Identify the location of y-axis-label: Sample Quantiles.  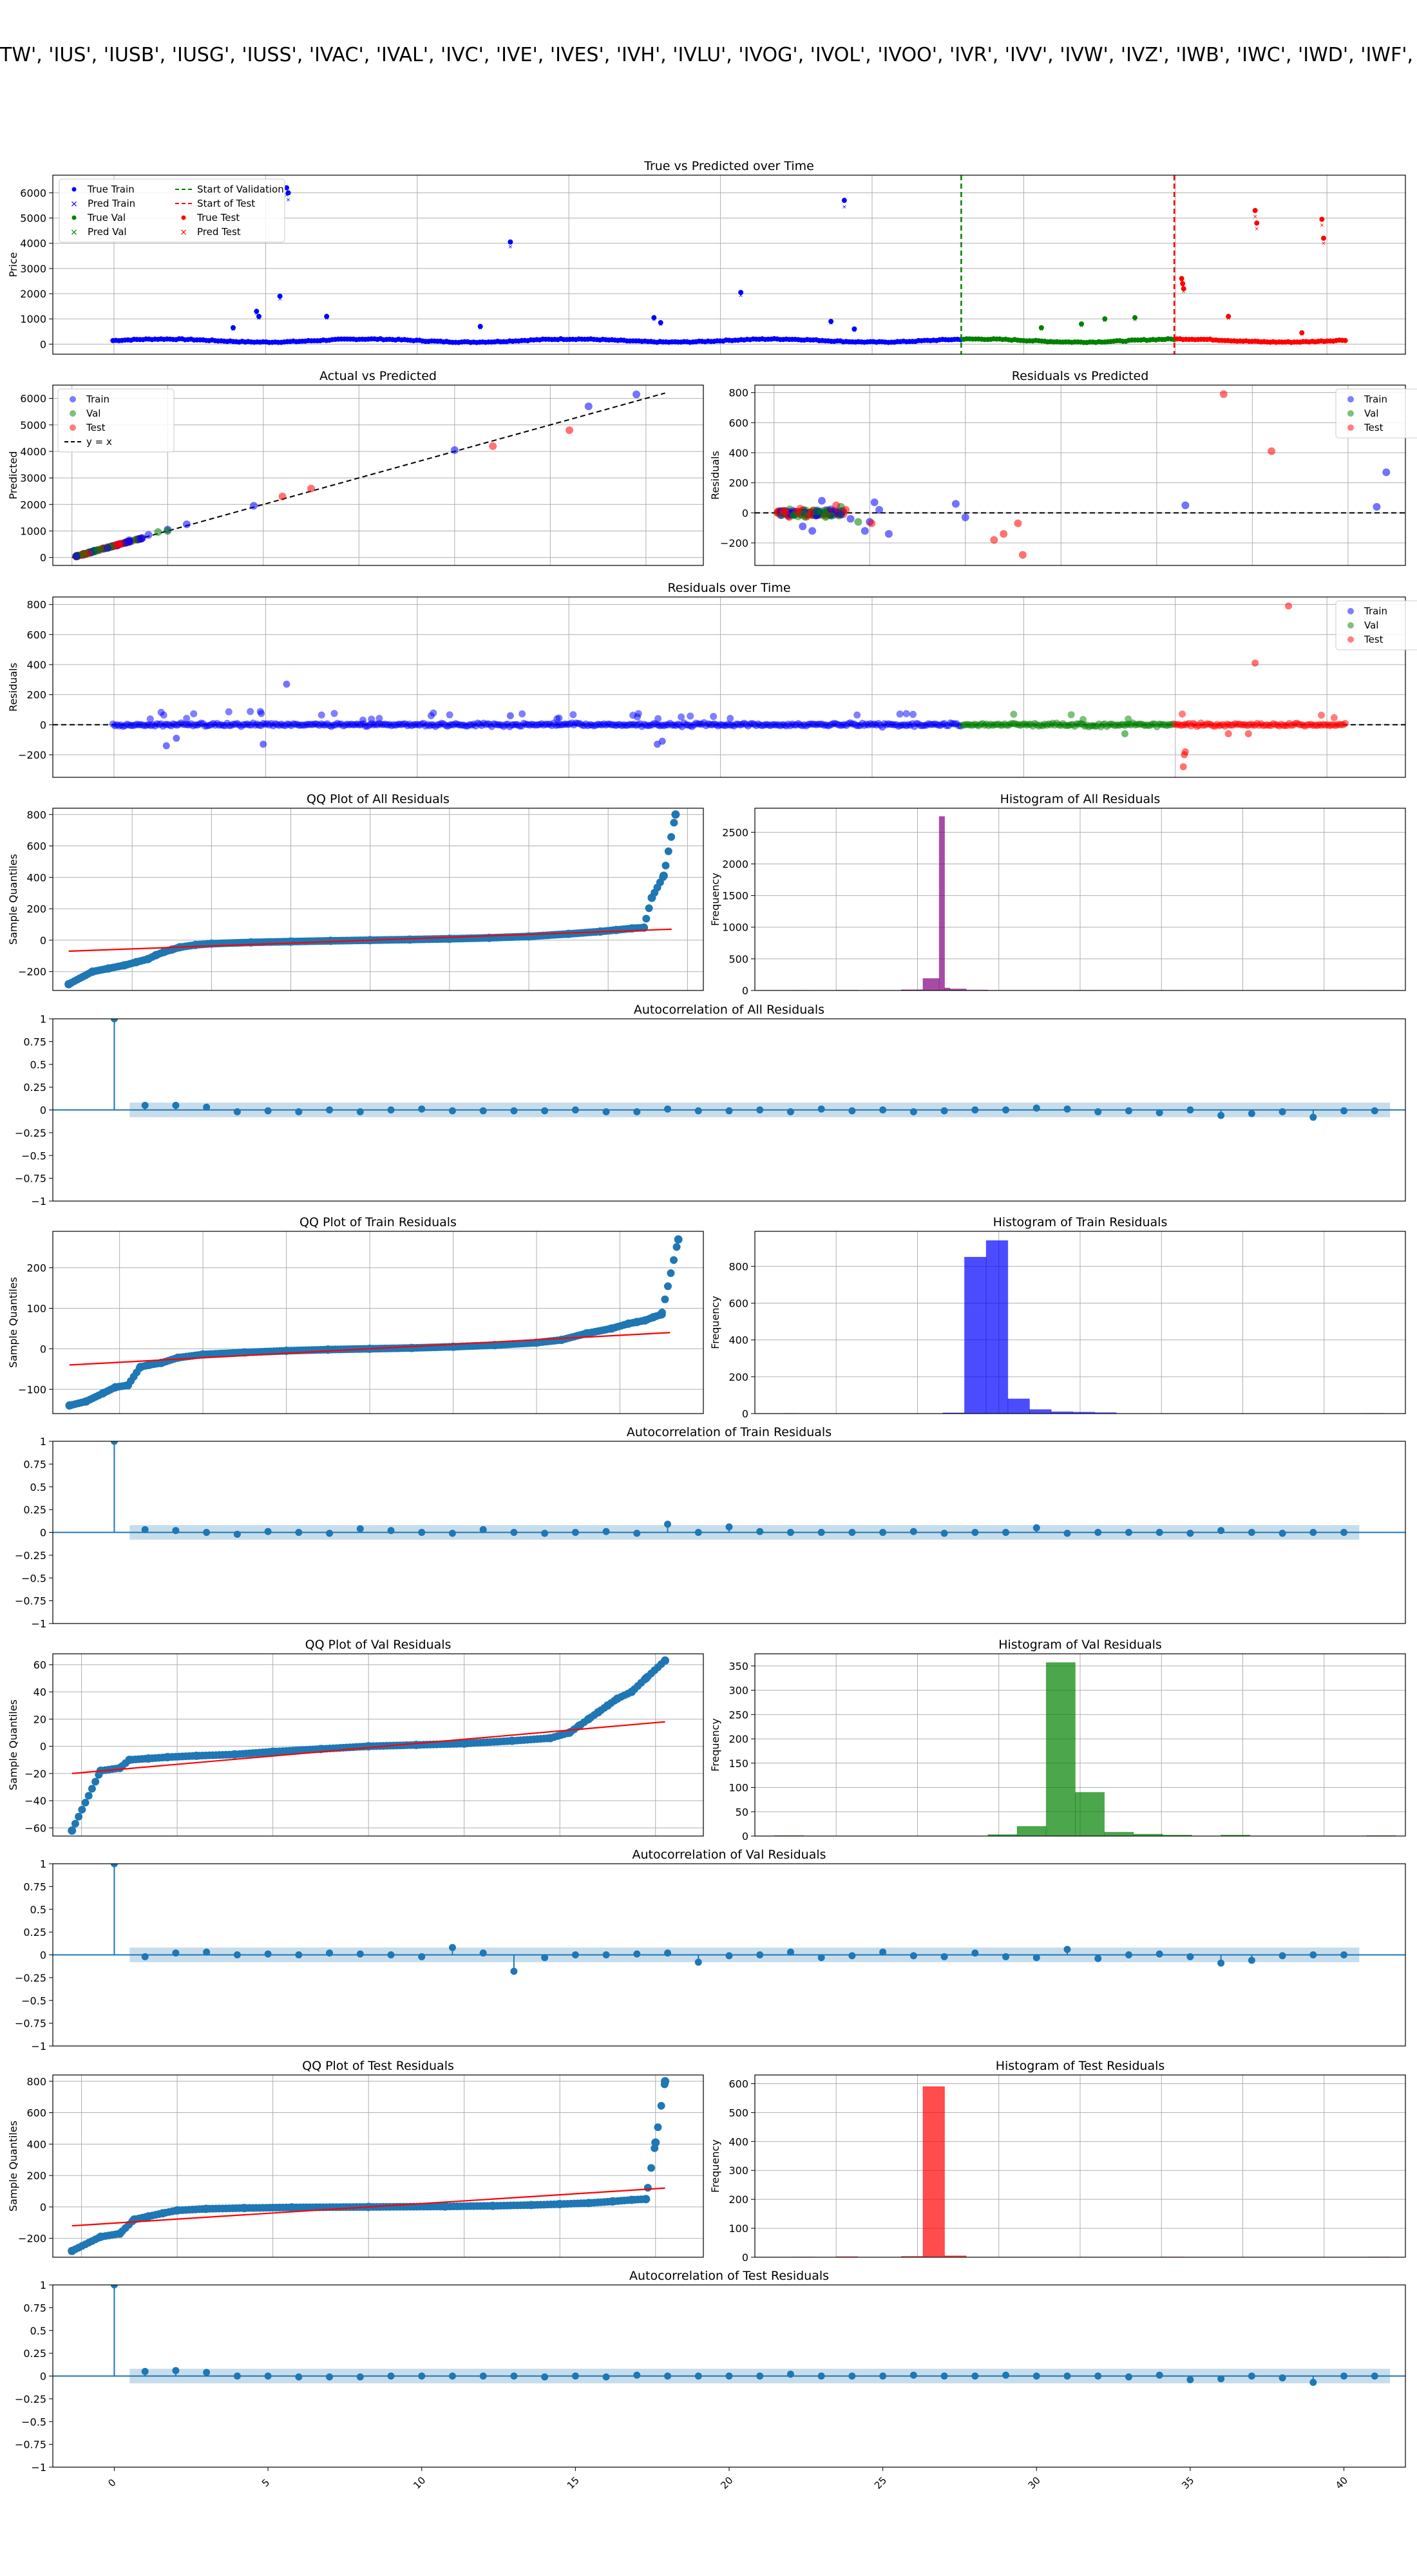
(13, 900).